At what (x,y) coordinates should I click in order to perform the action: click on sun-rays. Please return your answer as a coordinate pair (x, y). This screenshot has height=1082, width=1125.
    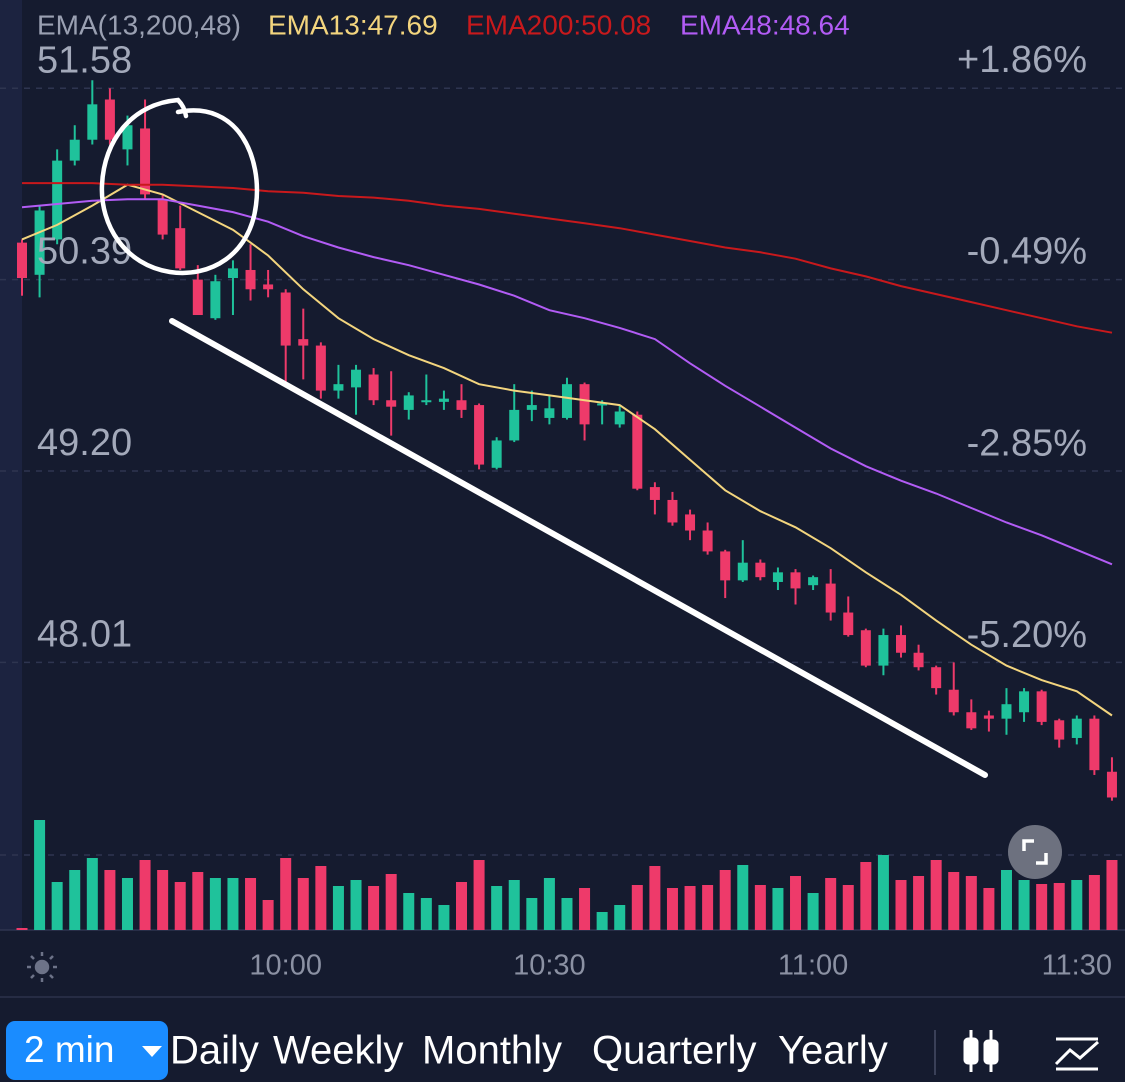
    Looking at the image, I should click on (42, 967).